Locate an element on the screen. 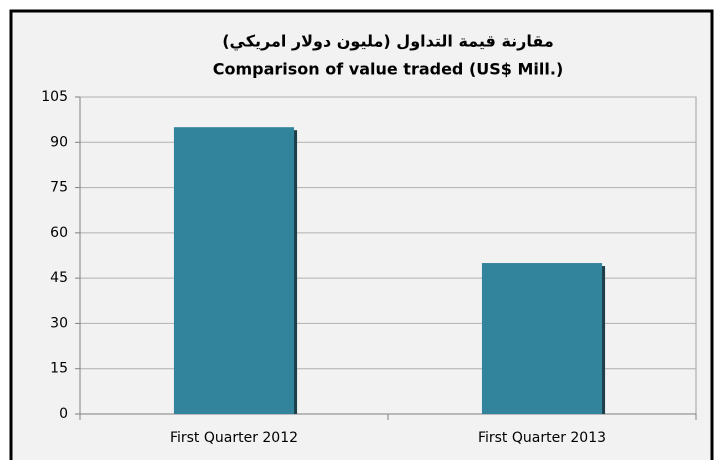  y-tick-label: 105 is located at coordinates (54, 97).